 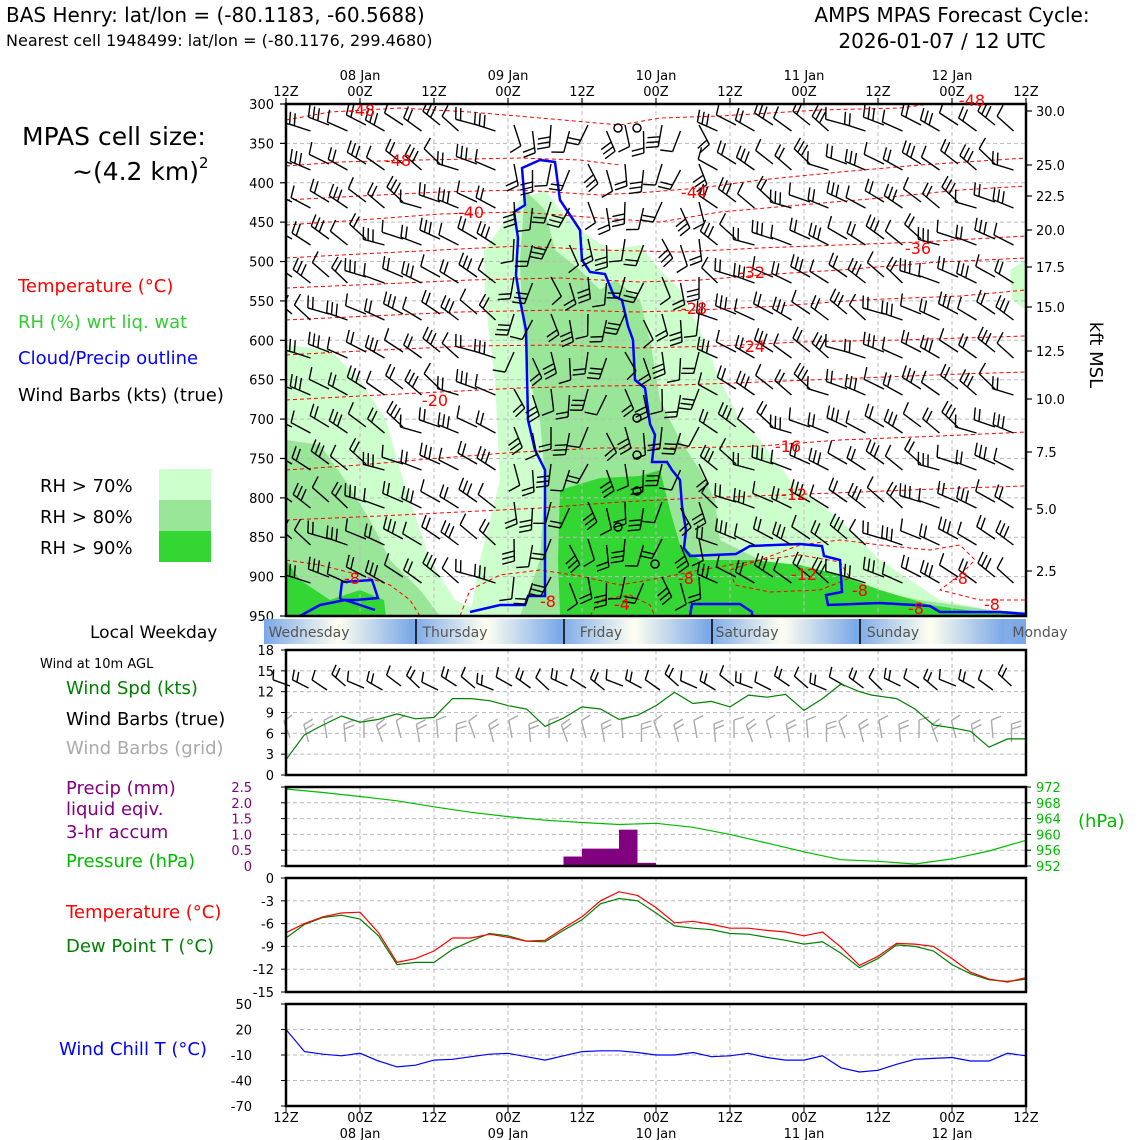 I want to click on calm-circle, so click(x=655, y=564).